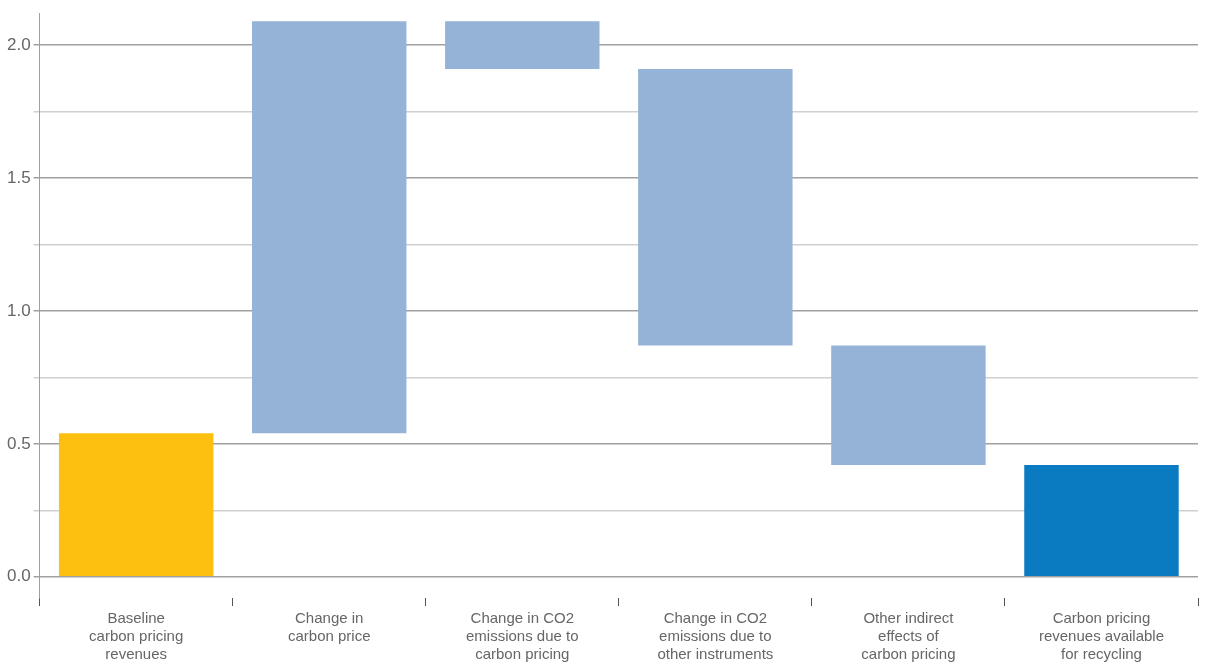  What do you see at coordinates (18, 443) in the screenshot?
I see `y-tick-label: 0.5` at bounding box center [18, 443].